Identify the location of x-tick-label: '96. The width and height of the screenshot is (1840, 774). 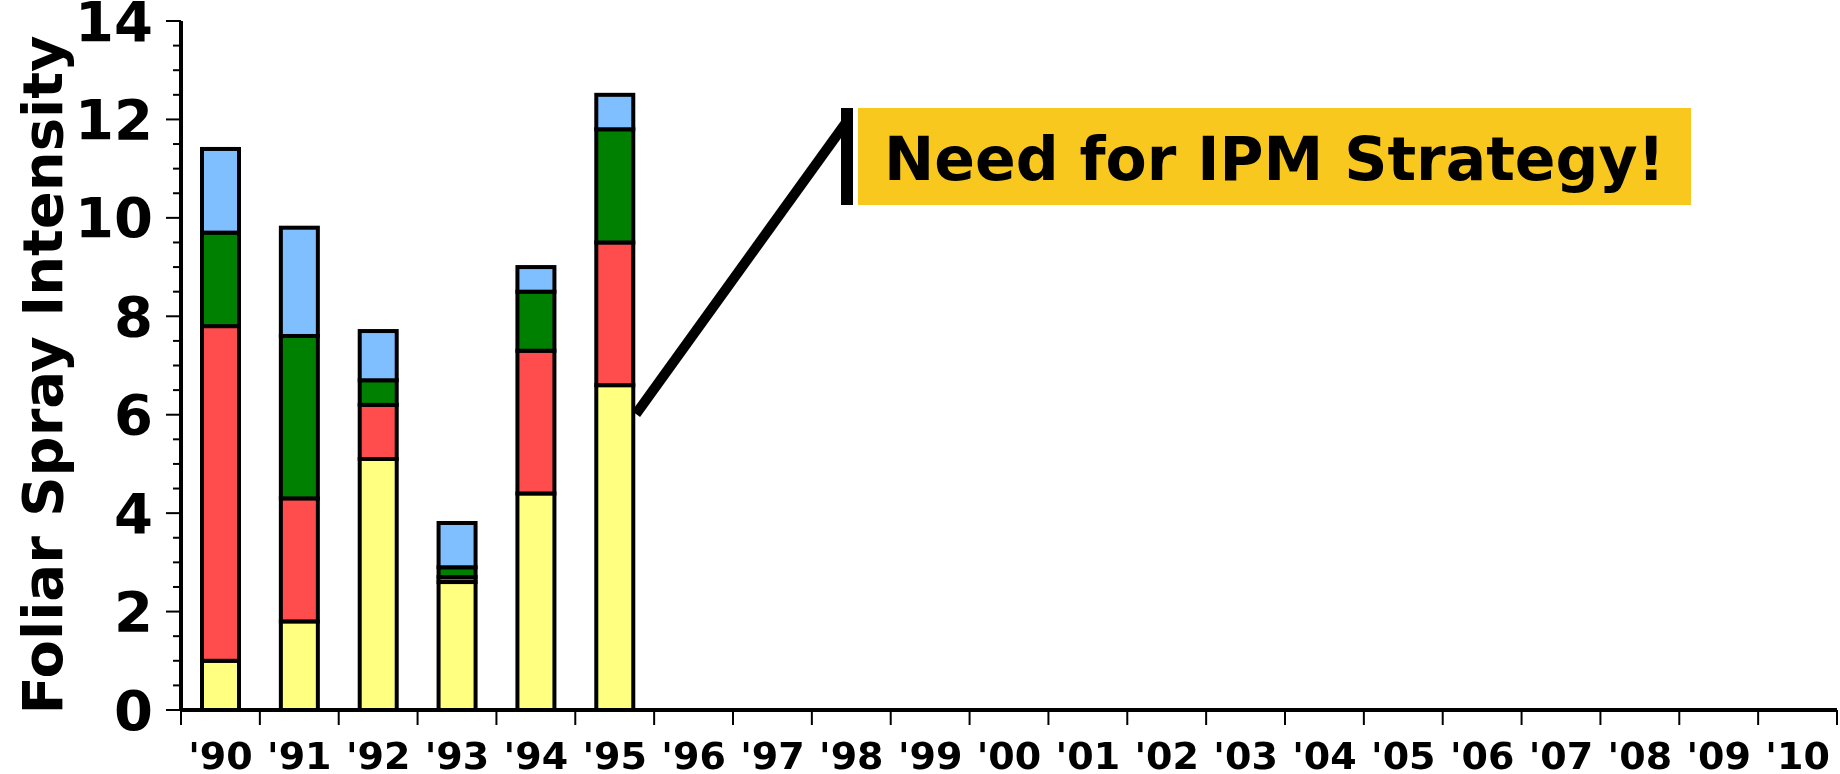
(693, 754).